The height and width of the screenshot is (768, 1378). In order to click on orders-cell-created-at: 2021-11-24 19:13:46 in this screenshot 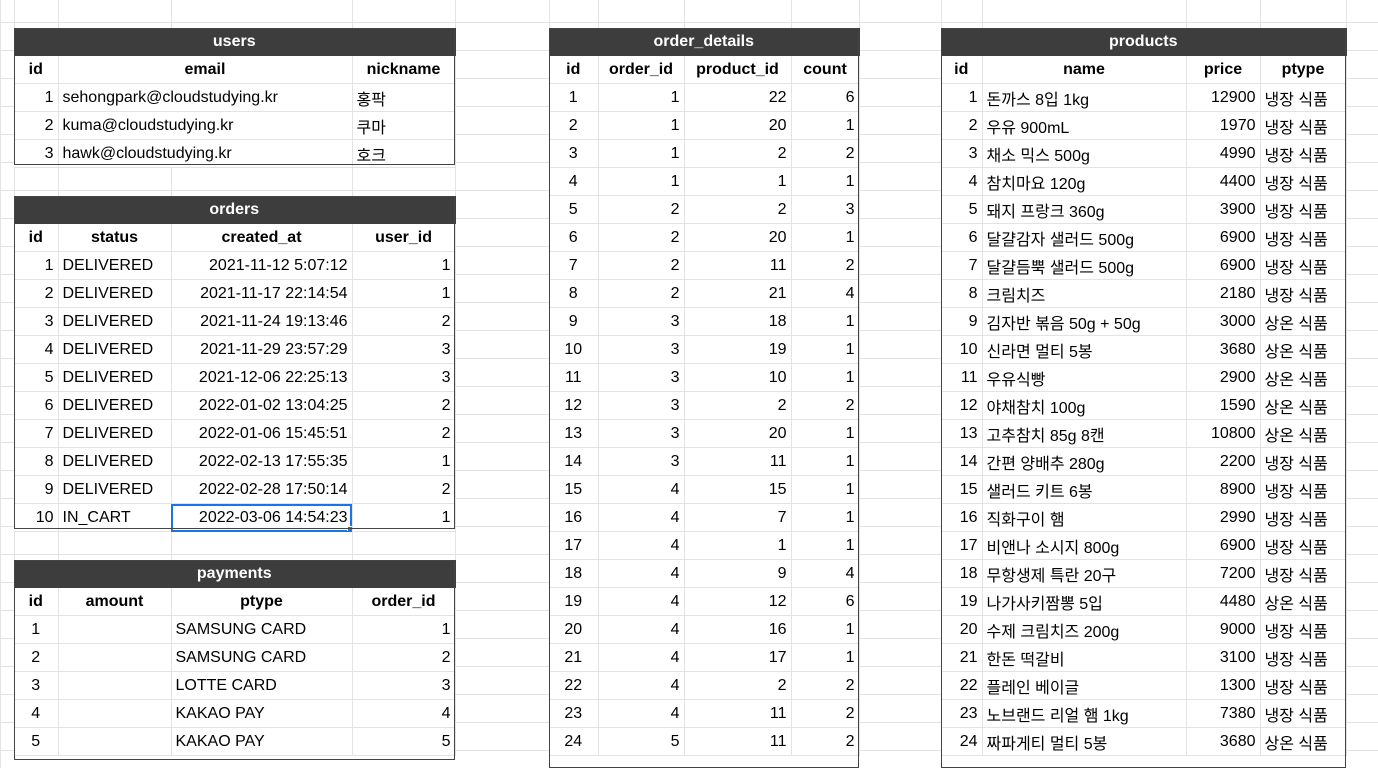, I will do `click(262, 321)`.